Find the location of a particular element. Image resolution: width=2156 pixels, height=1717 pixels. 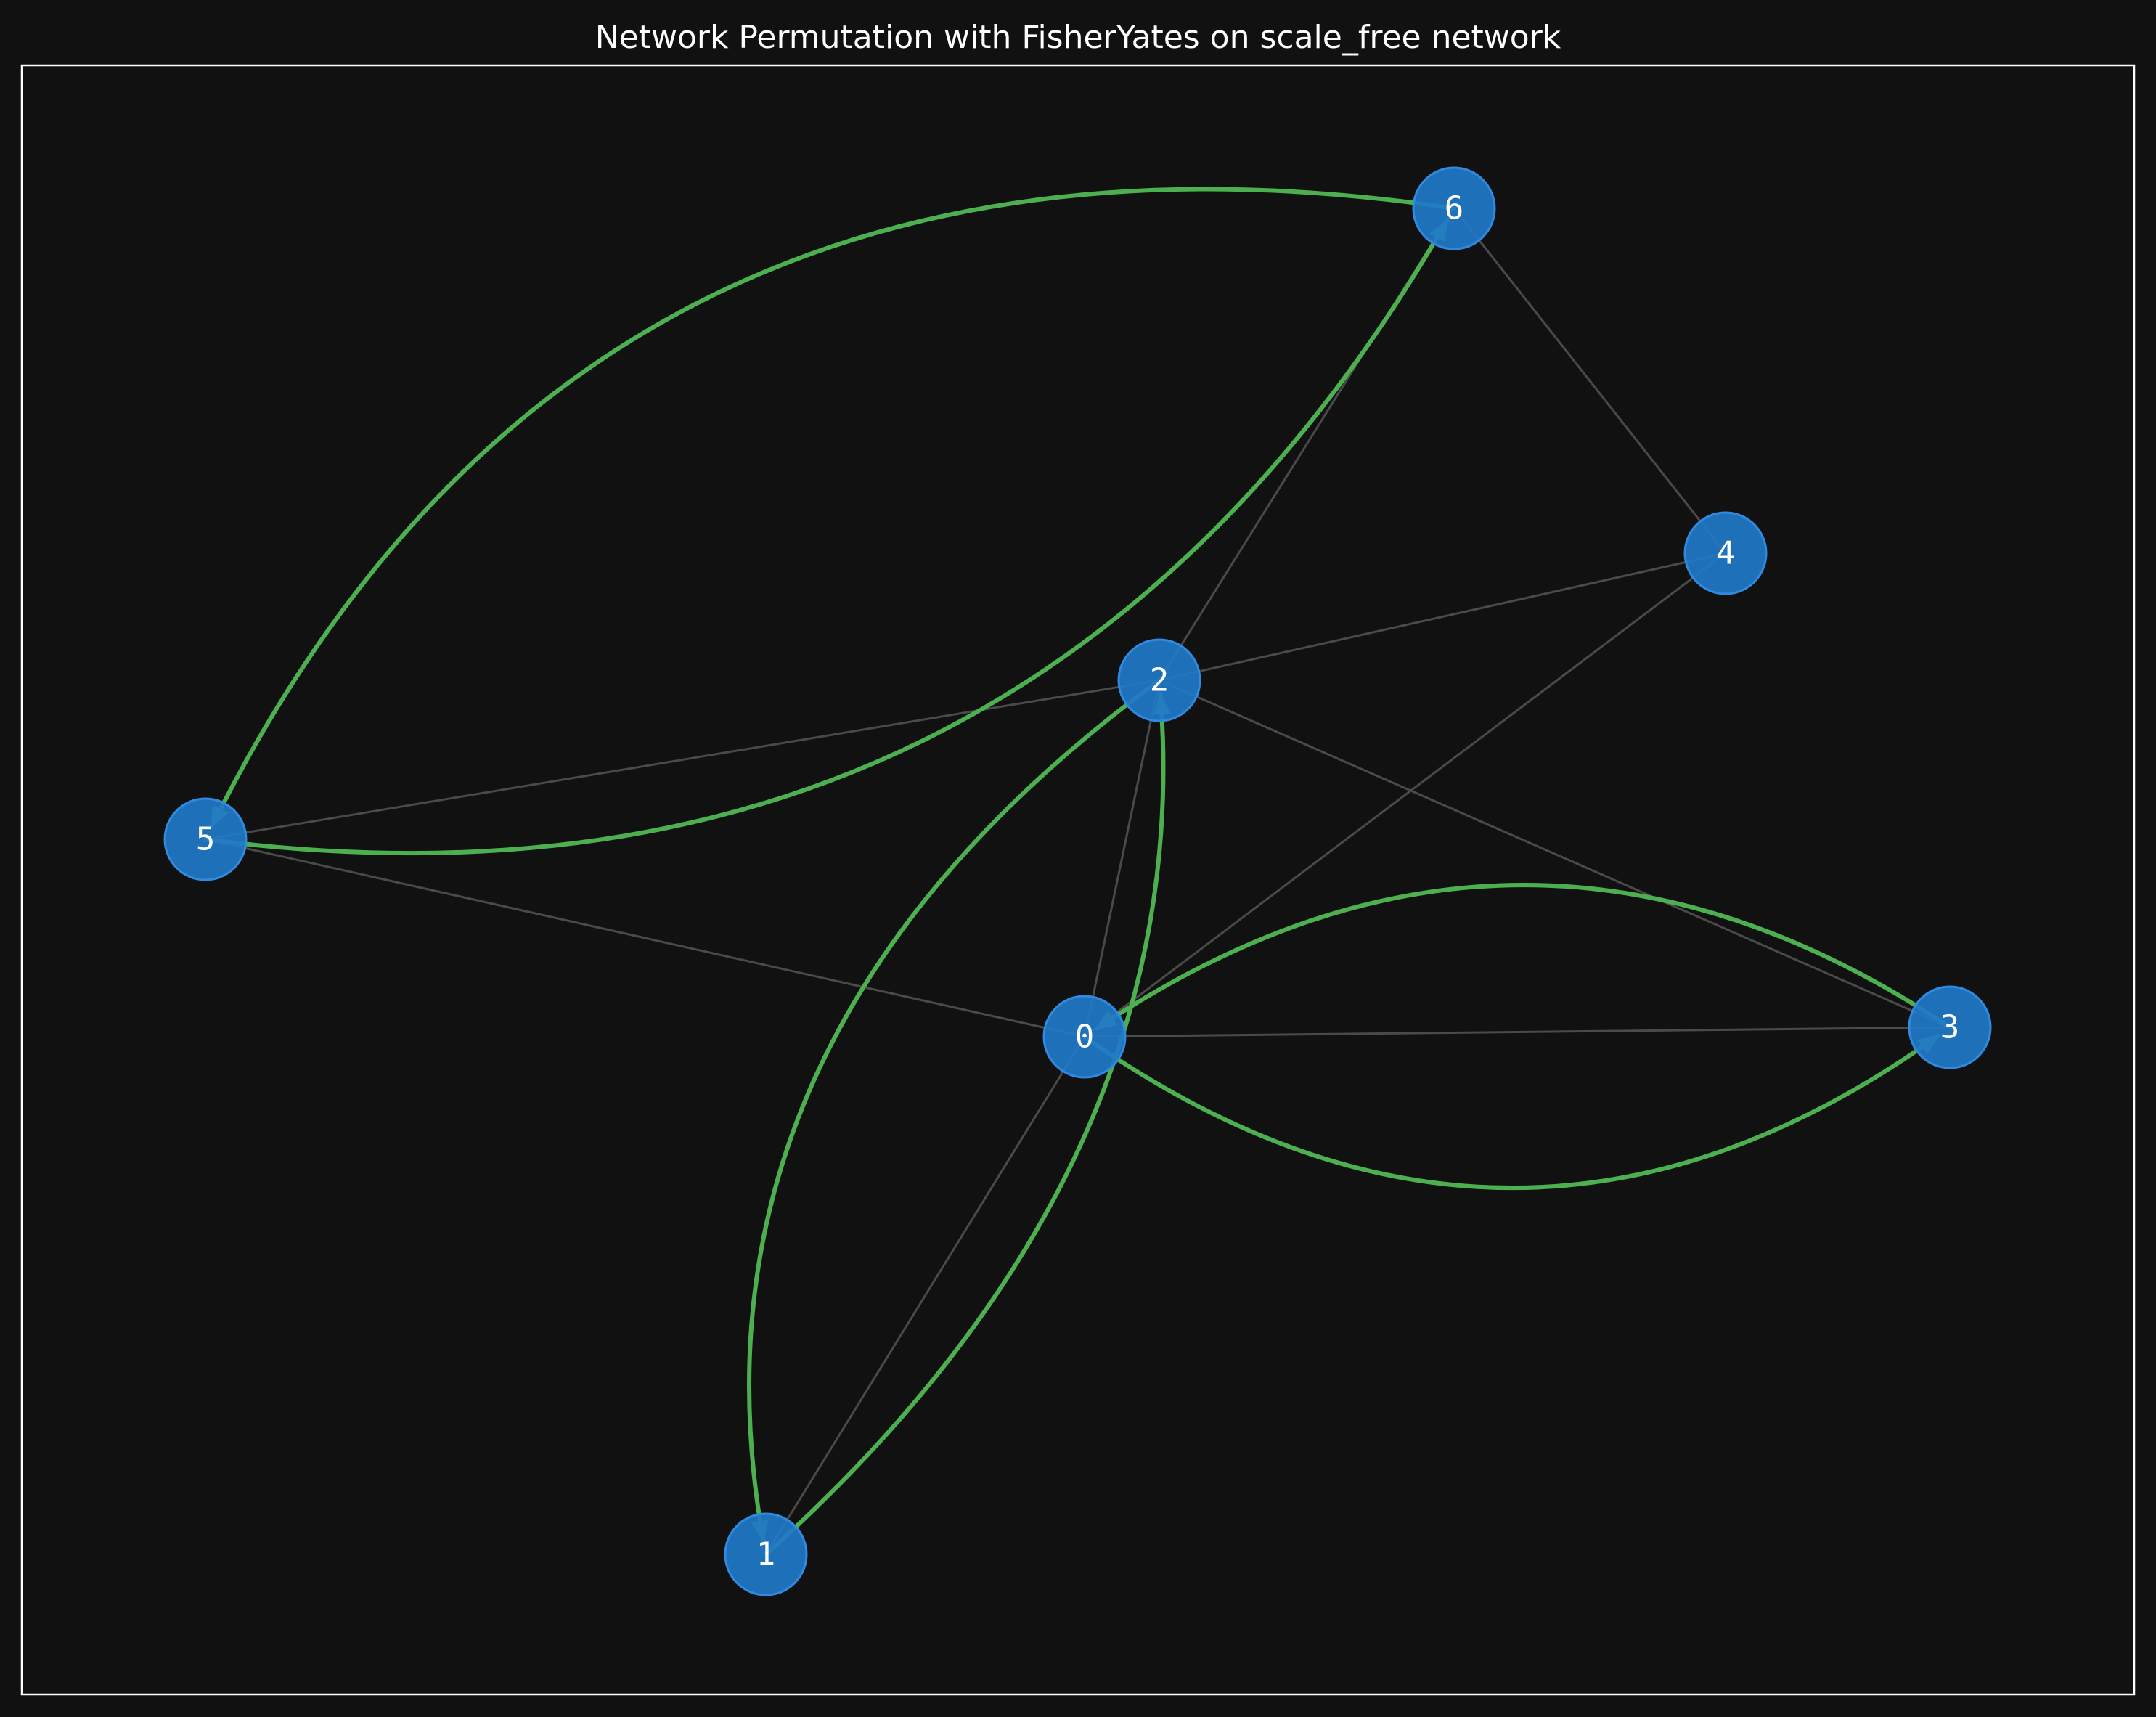

node-2: 2 is located at coordinates (1159, 680).